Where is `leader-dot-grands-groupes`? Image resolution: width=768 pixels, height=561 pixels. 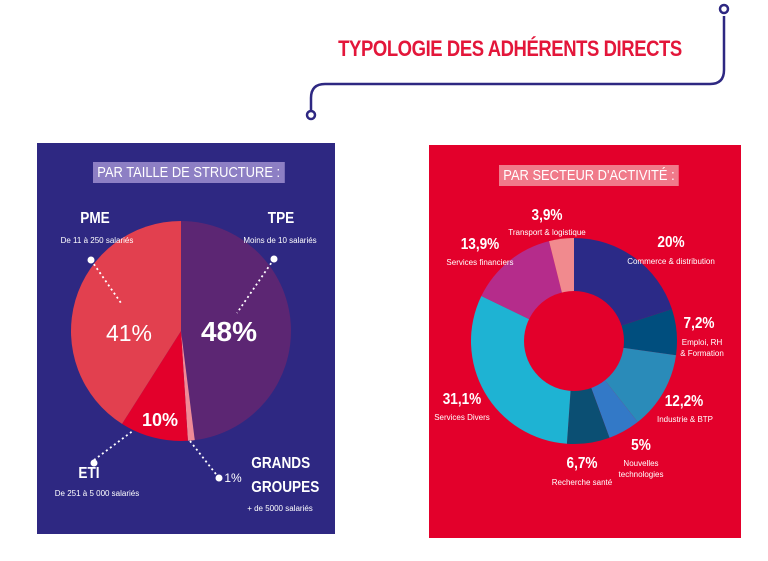 leader-dot-grands-groupes is located at coordinates (219, 478).